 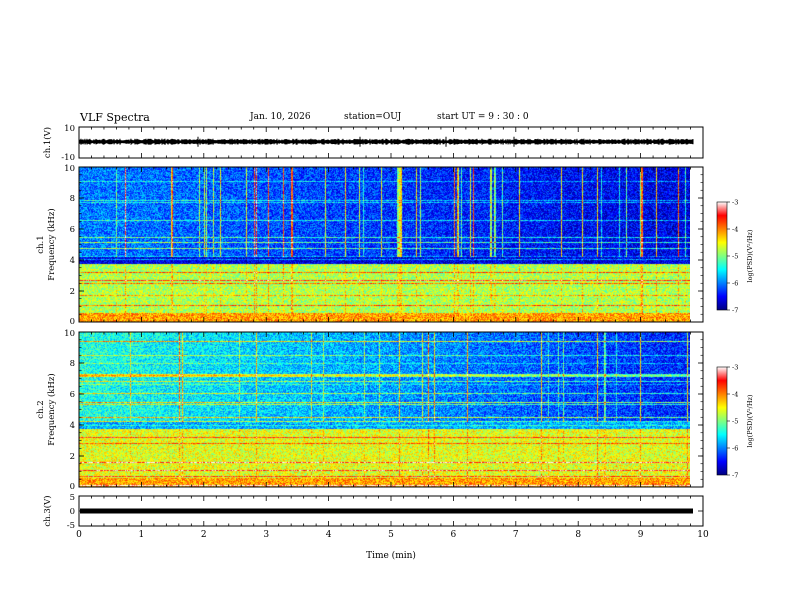 I want to click on ch3-waveform-trace, so click(x=386, y=511).